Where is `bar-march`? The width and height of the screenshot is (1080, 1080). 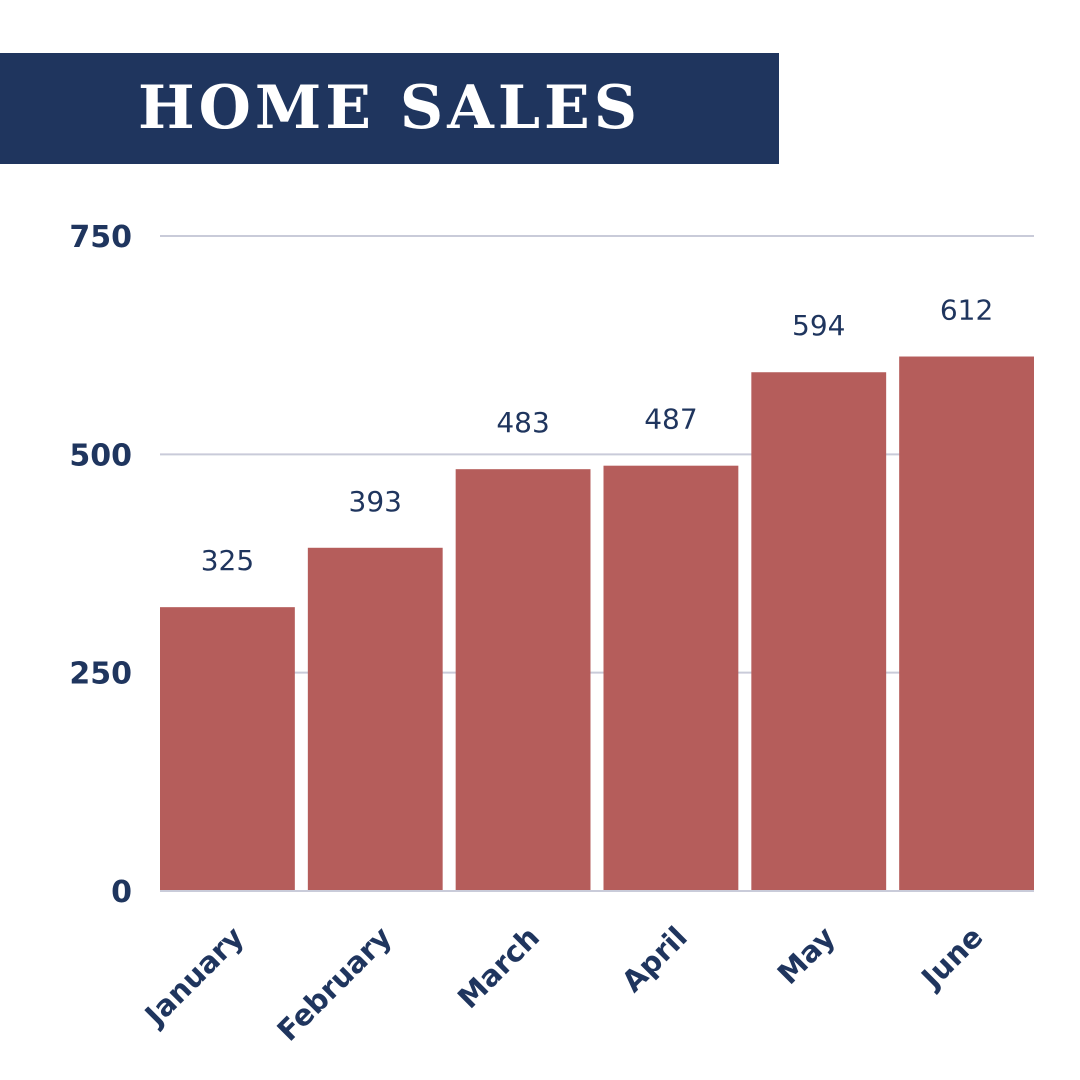 bar-march is located at coordinates (523, 680).